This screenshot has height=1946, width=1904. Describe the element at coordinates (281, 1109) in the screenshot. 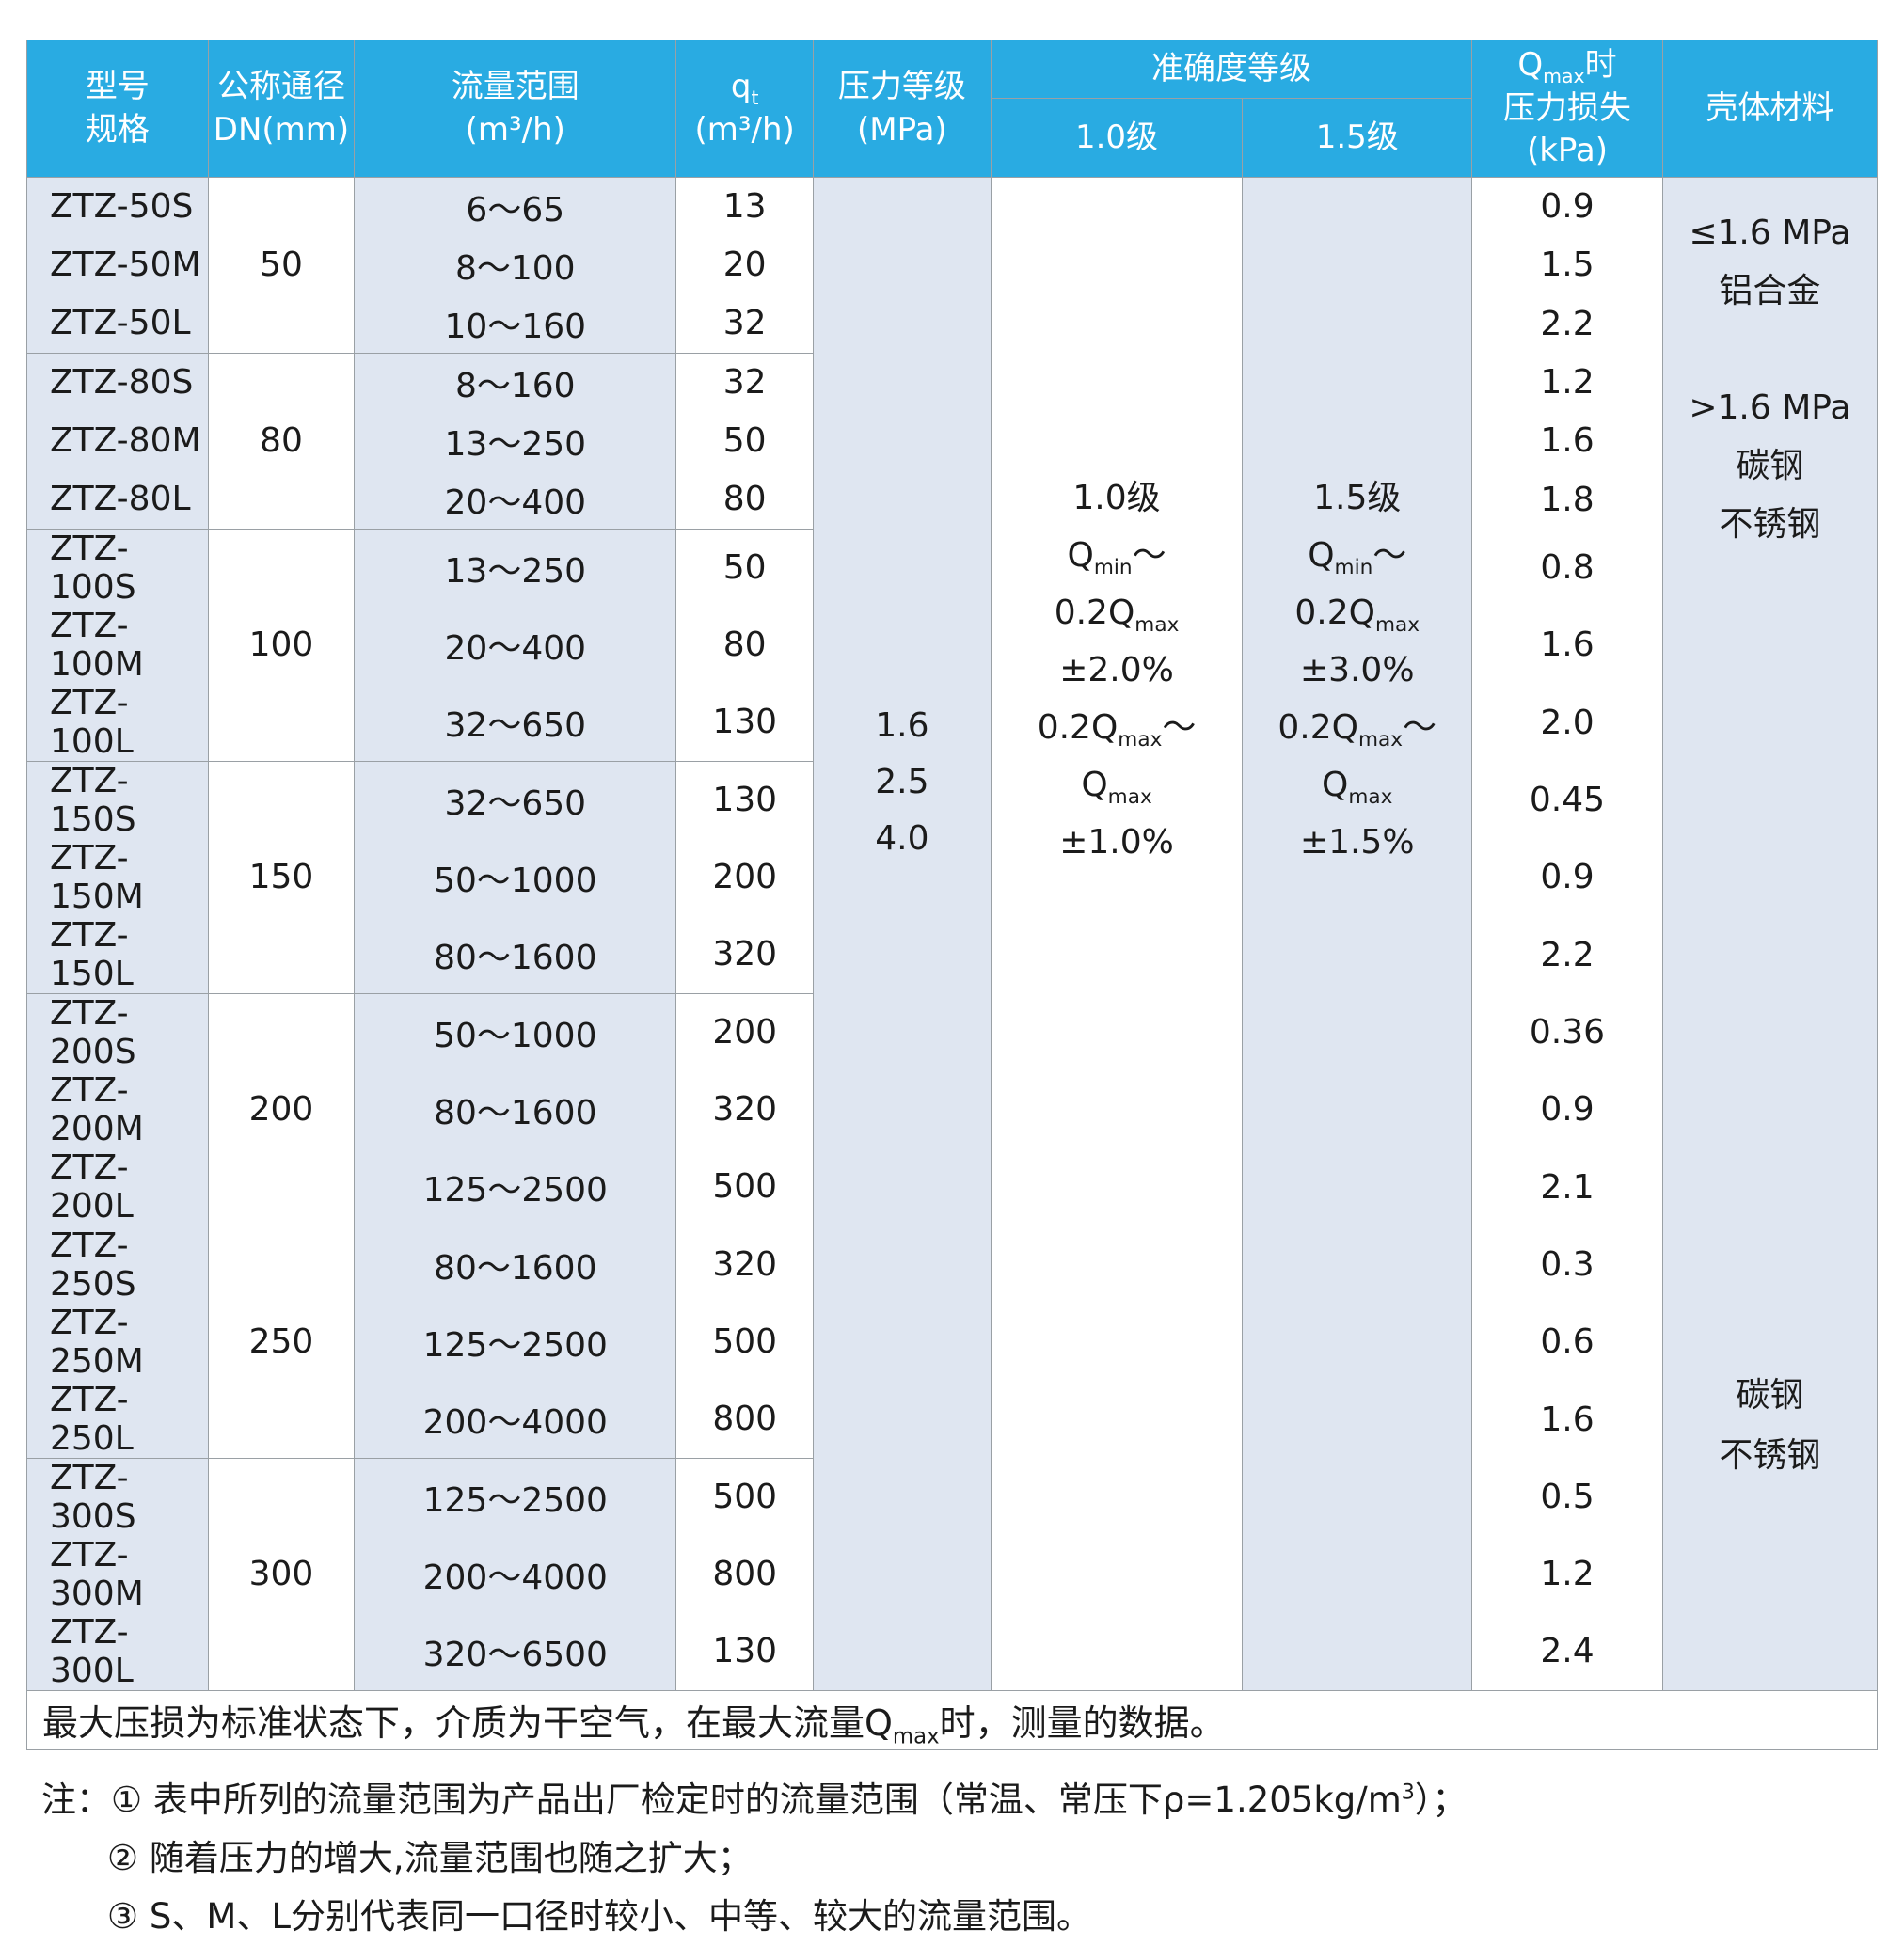

I see `dn-cell: 200` at that location.